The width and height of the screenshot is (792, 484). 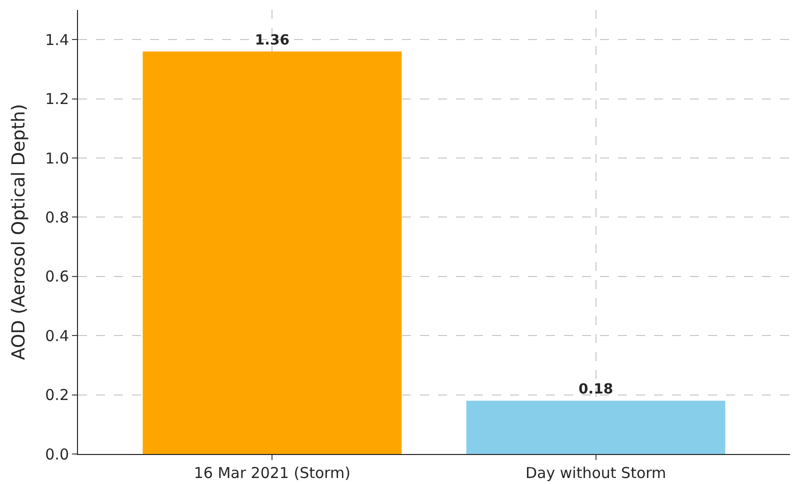 What do you see at coordinates (57, 158) in the screenshot?
I see `y-tick-label: 1.0` at bounding box center [57, 158].